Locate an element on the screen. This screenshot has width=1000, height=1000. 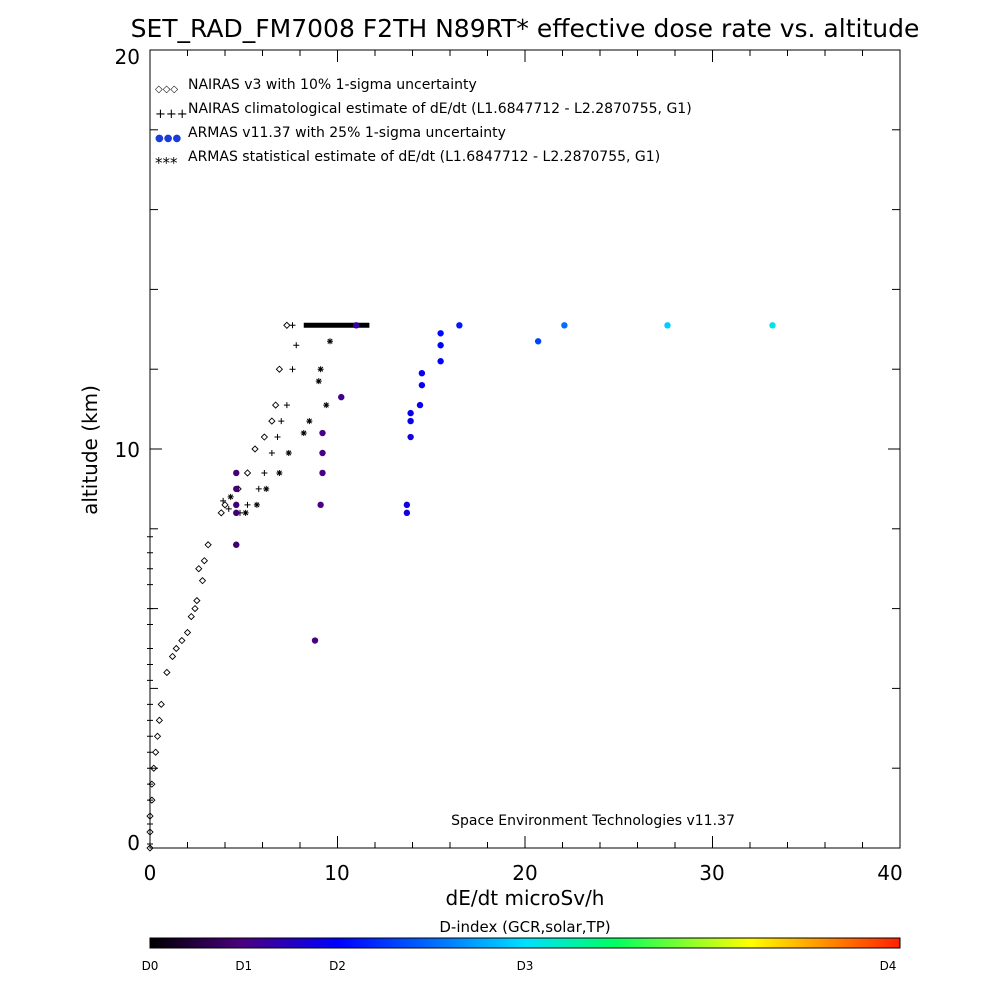
colorbar is located at coordinates (525, 943).